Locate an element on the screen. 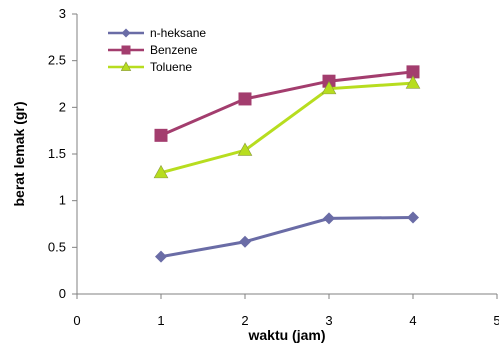 This screenshot has height=352, width=499. x-tick-label: 3 is located at coordinates (328, 320).